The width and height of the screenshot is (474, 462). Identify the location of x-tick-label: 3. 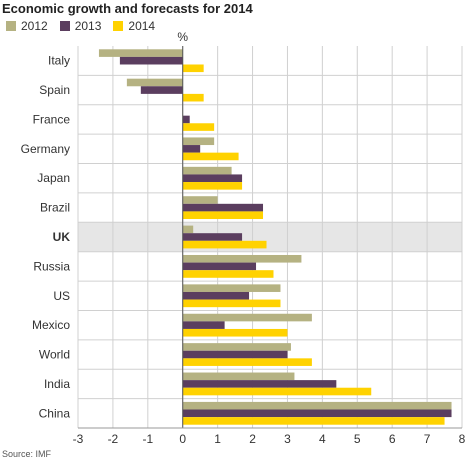
(287, 439).